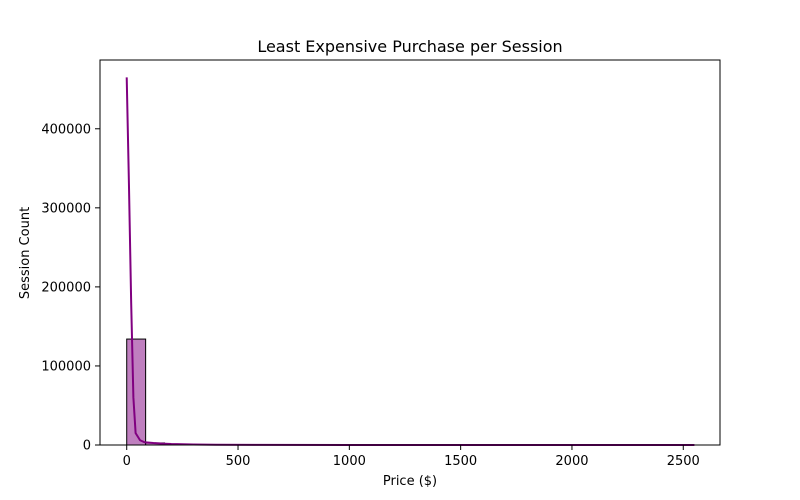 Image resolution: width=800 pixels, height=500 pixels. Describe the element at coordinates (409, 46) in the screenshot. I see `chart-title: Least Expensive Purchase per Session` at that location.